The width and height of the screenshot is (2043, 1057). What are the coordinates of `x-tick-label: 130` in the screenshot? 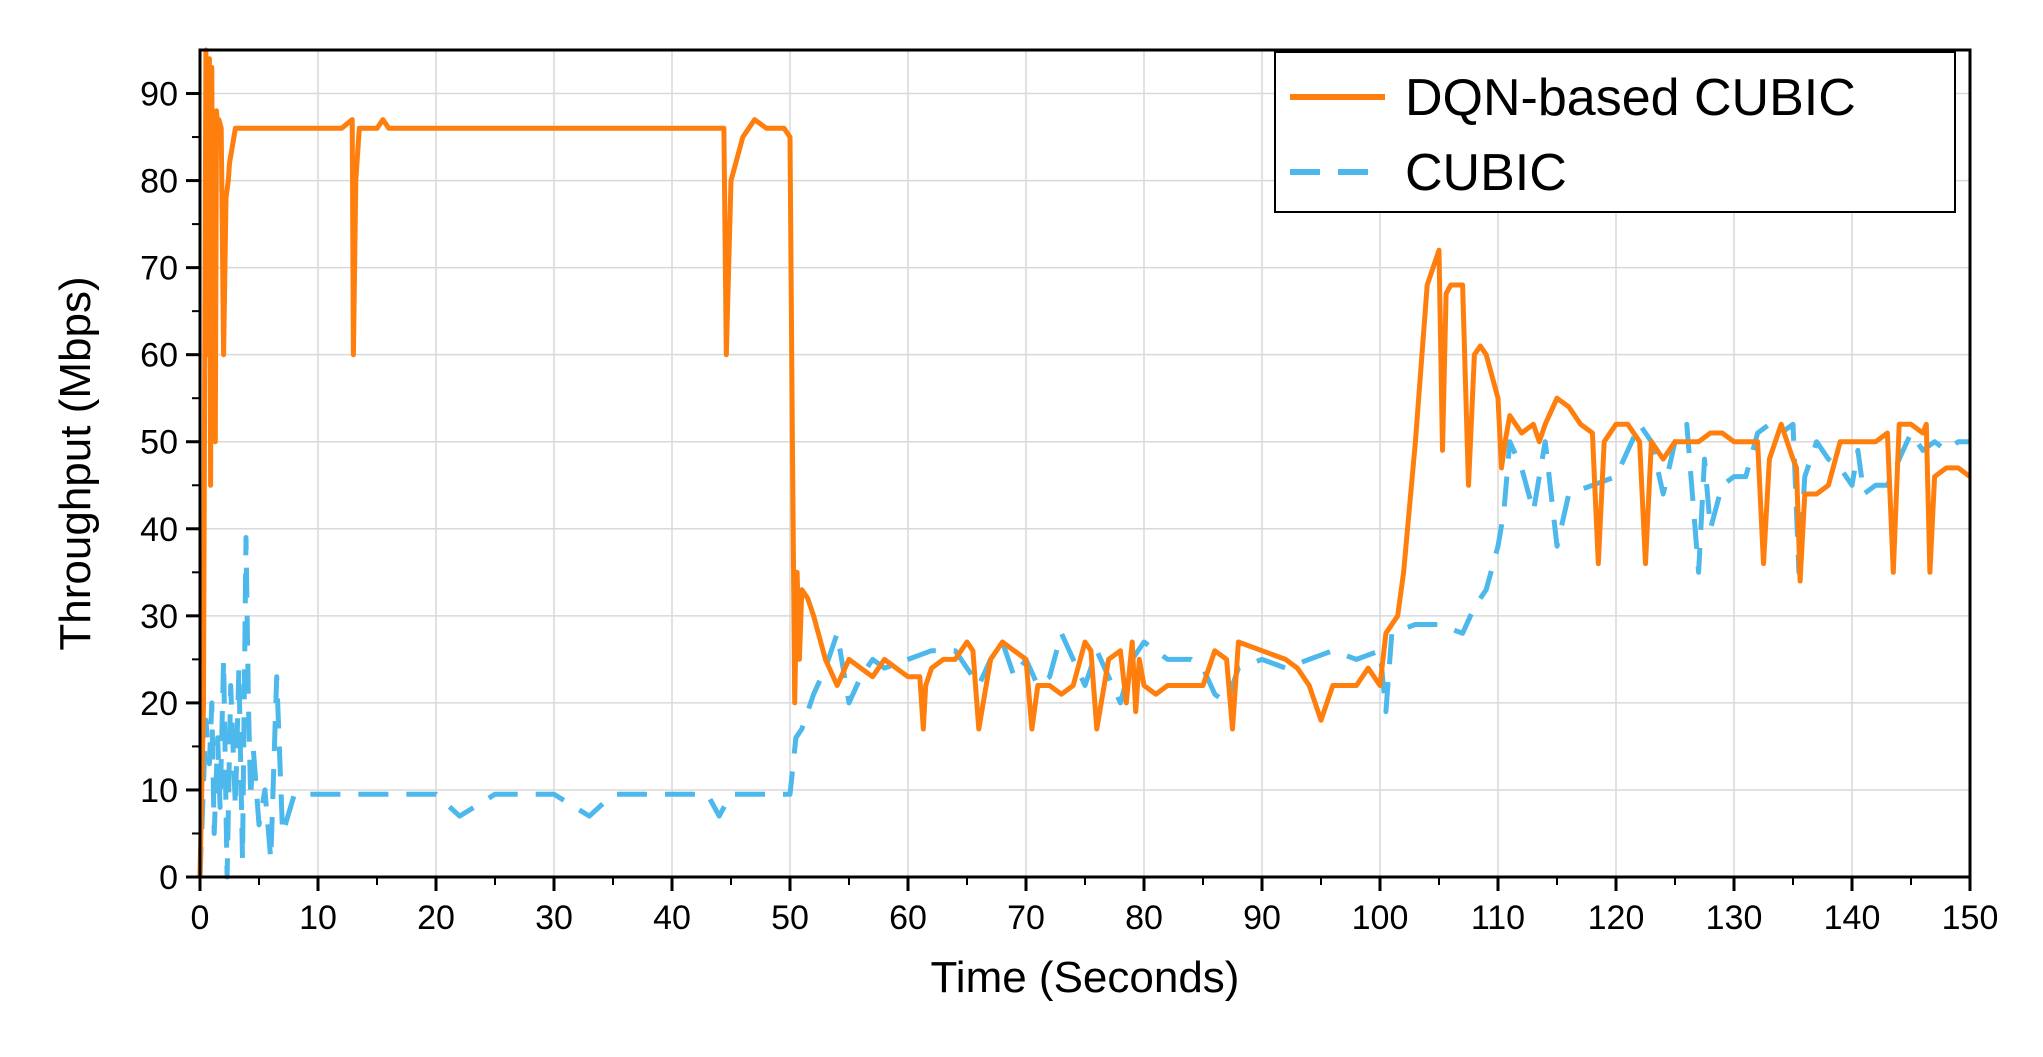 It's located at (1734, 918).